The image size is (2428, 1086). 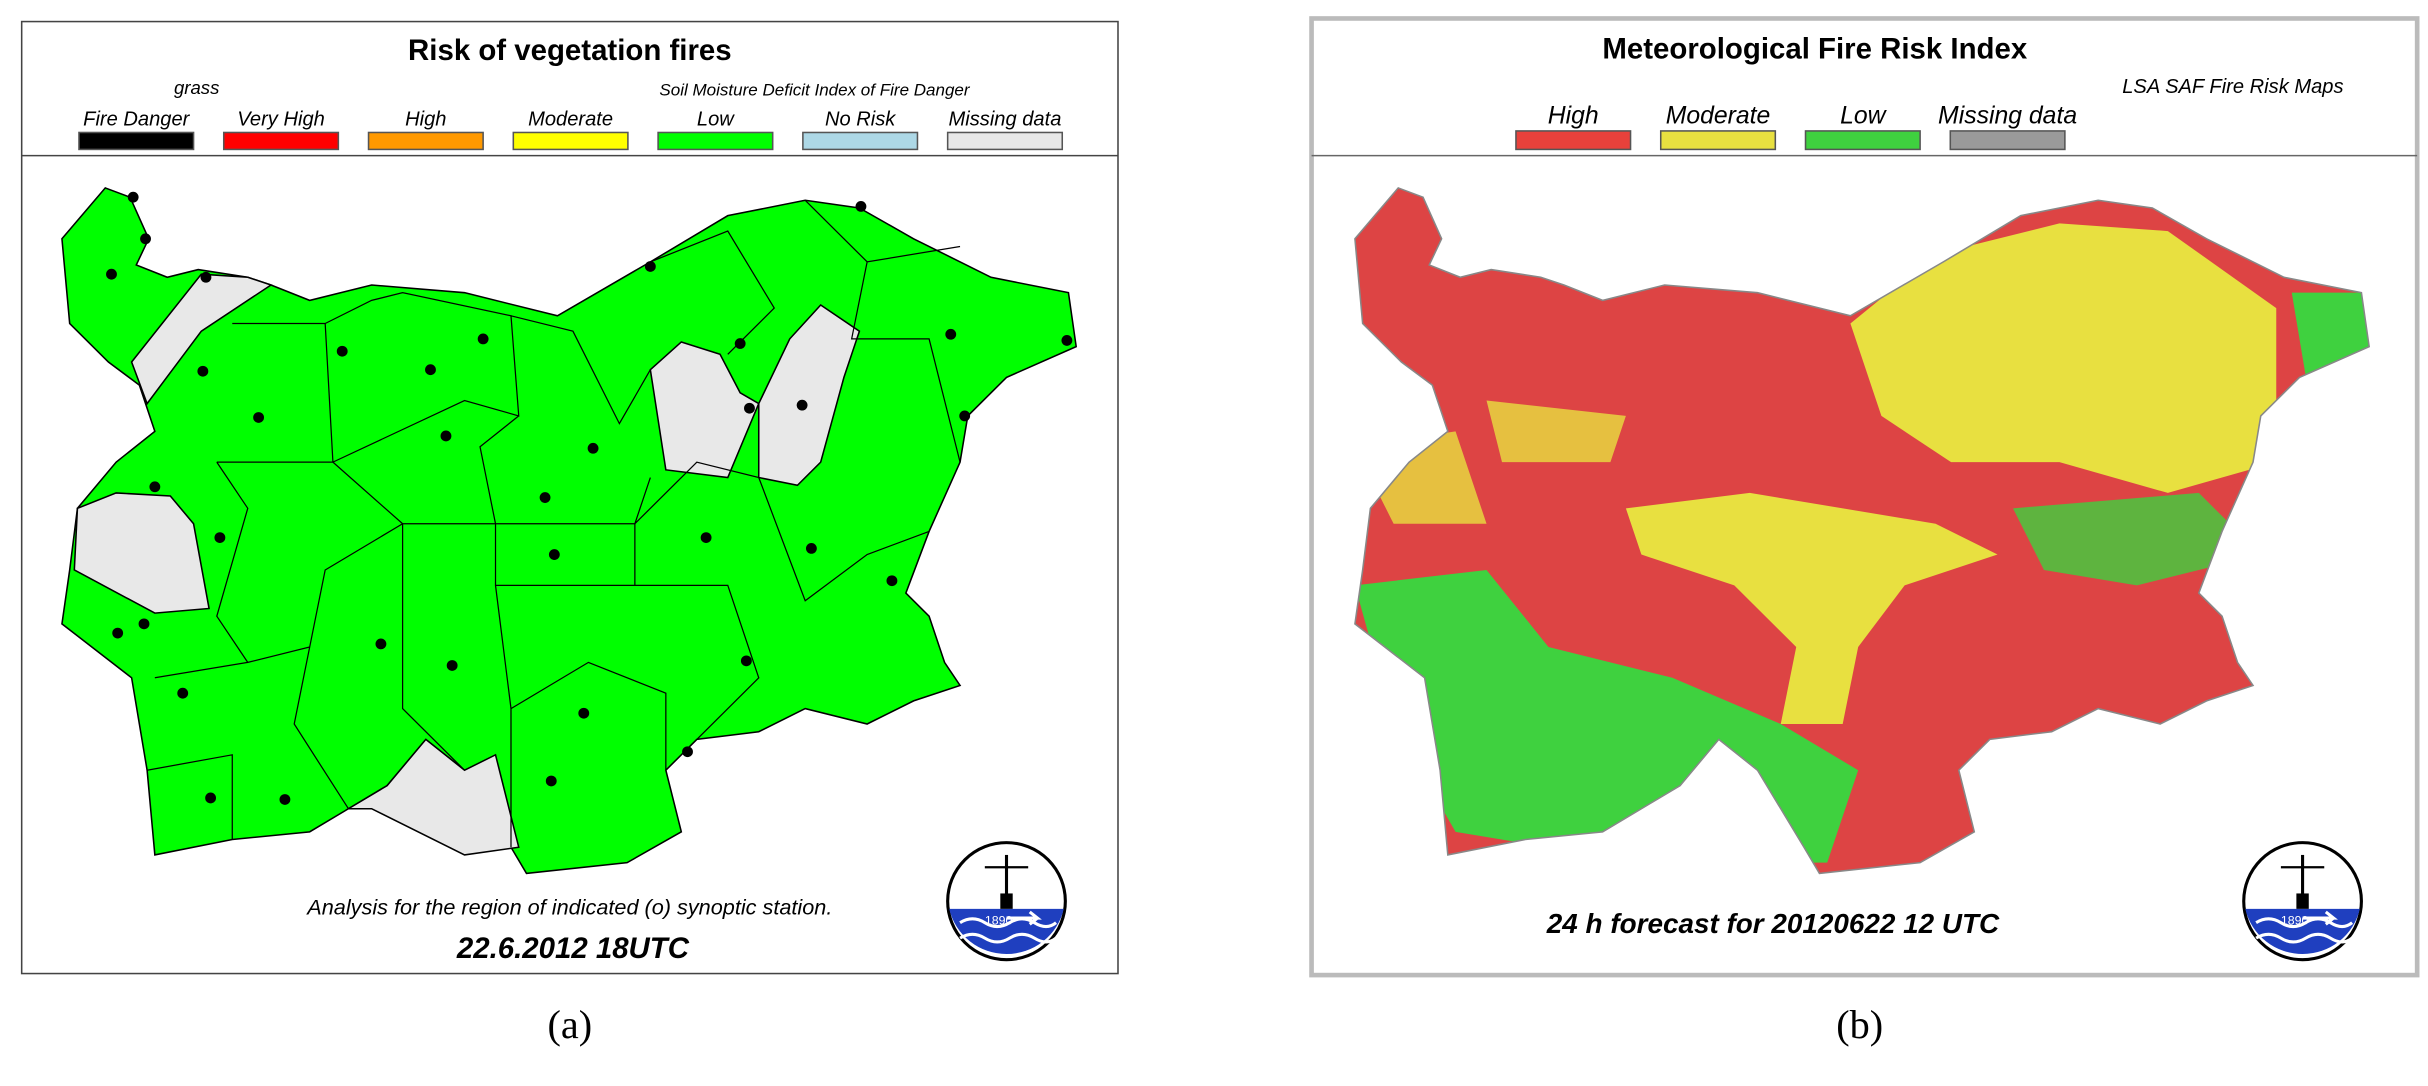 What do you see at coordinates (860, 119) in the screenshot?
I see `legend-label: No Risk` at bounding box center [860, 119].